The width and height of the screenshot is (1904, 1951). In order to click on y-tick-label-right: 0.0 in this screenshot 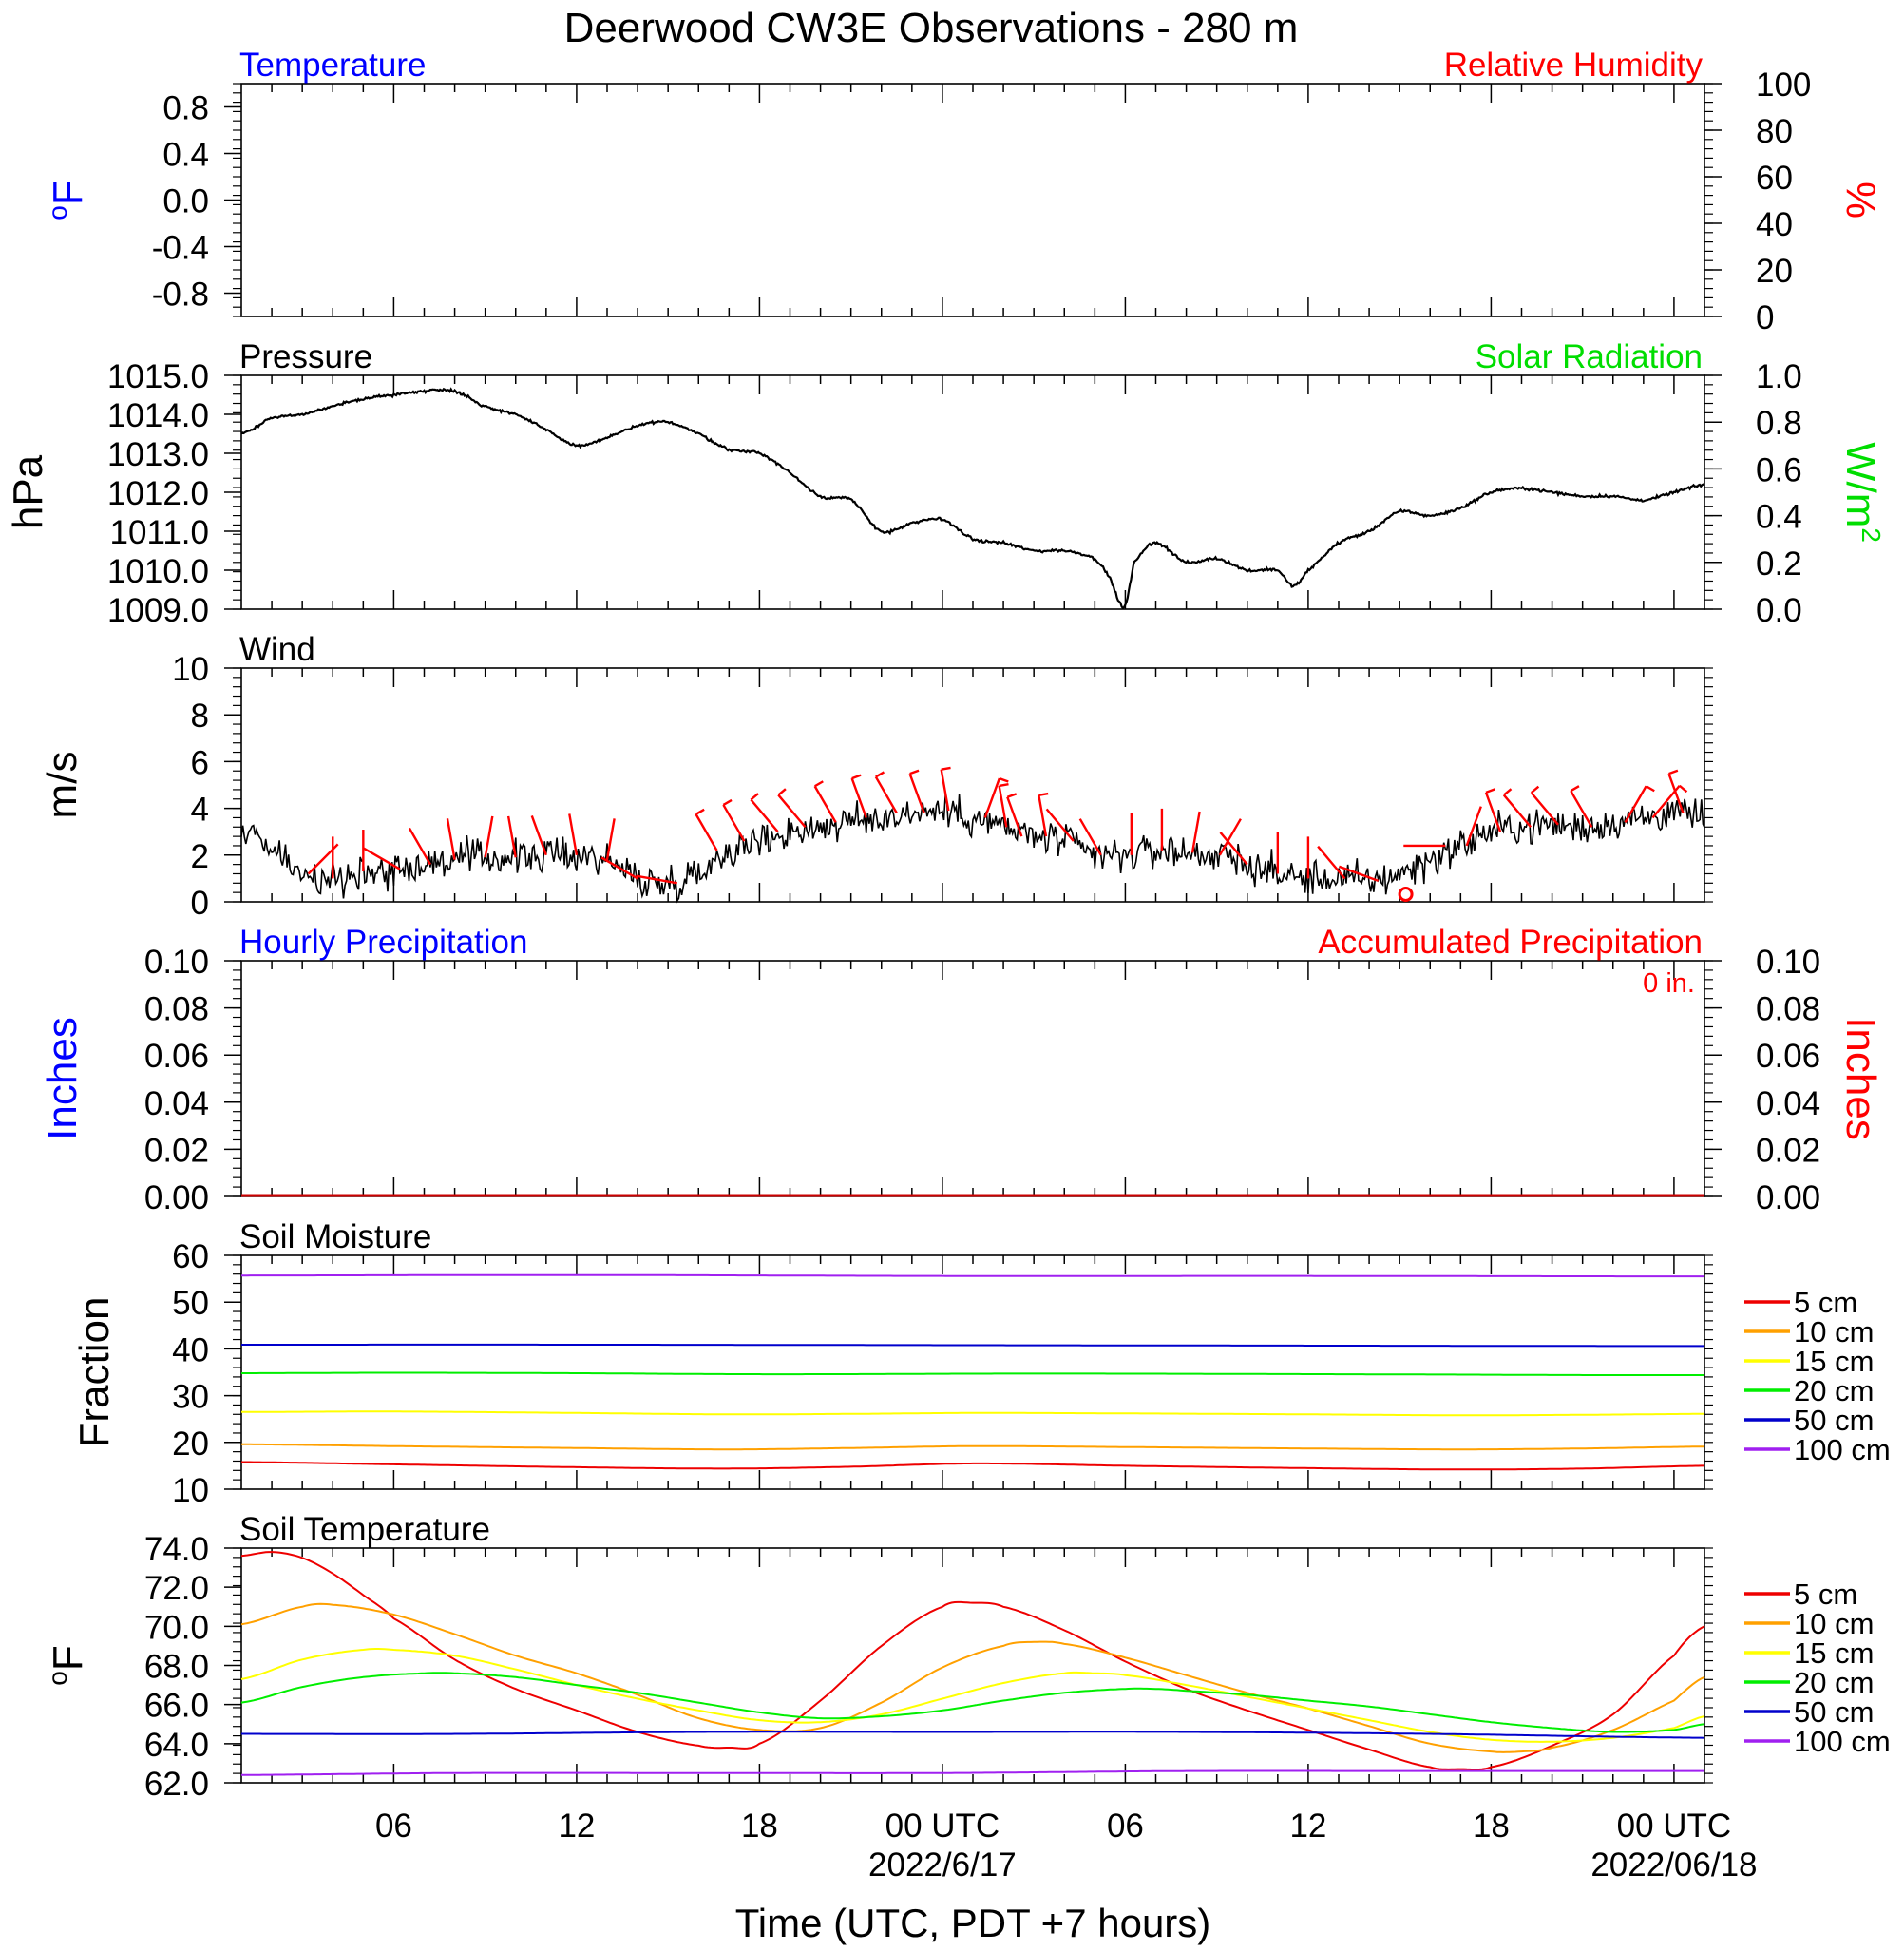, I will do `click(1779, 610)`.